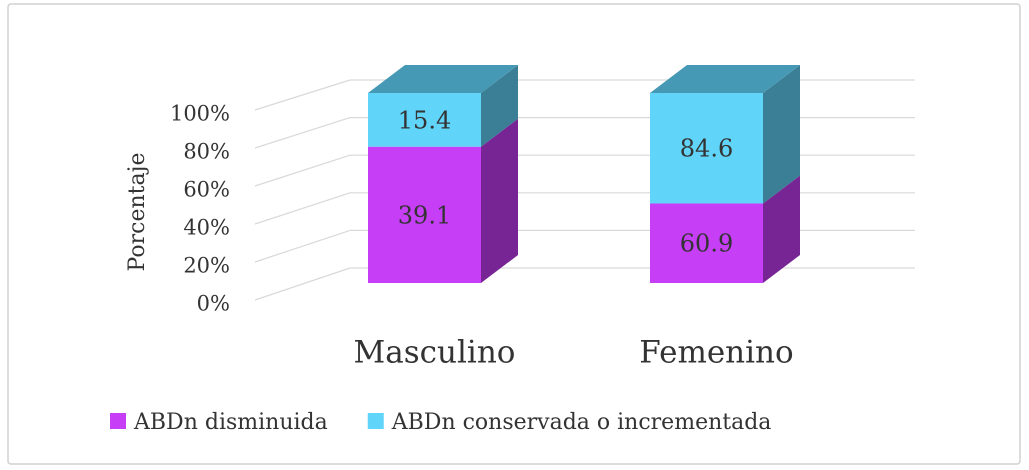  Describe the element at coordinates (213, 304) in the screenshot. I see `y-tick-label: 0%` at that location.